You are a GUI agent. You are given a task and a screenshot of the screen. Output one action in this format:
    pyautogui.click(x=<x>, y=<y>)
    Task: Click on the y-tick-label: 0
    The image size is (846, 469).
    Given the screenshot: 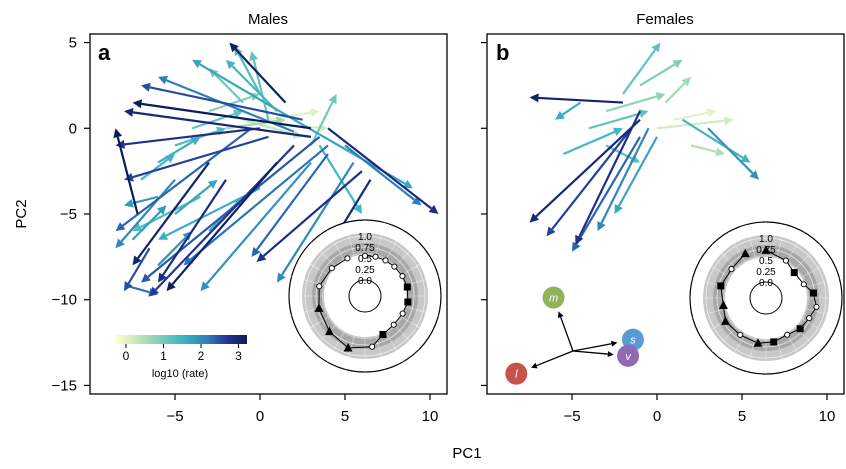 What is the action you would take?
    pyautogui.click(x=73, y=128)
    